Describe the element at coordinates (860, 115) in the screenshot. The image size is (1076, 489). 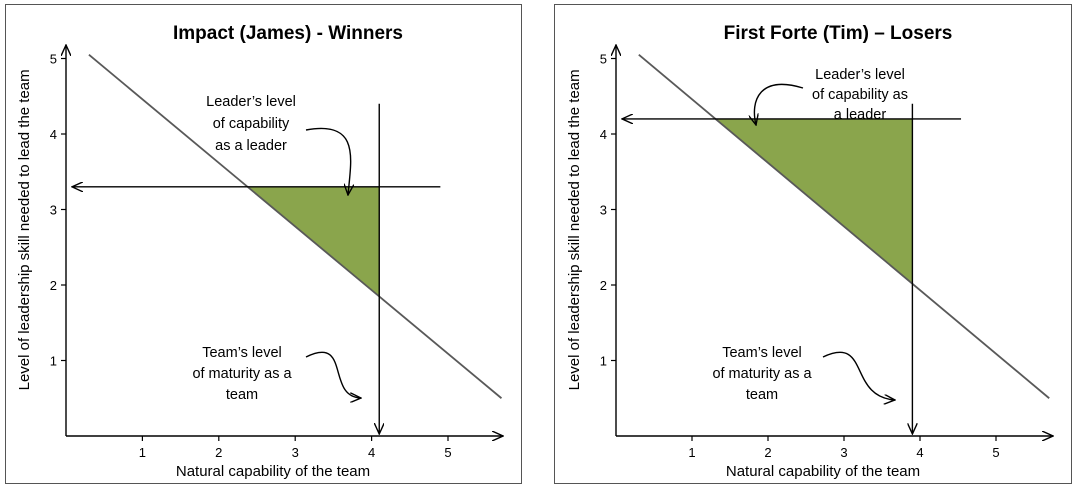
I see `leader-annotation-line: a leader` at that location.